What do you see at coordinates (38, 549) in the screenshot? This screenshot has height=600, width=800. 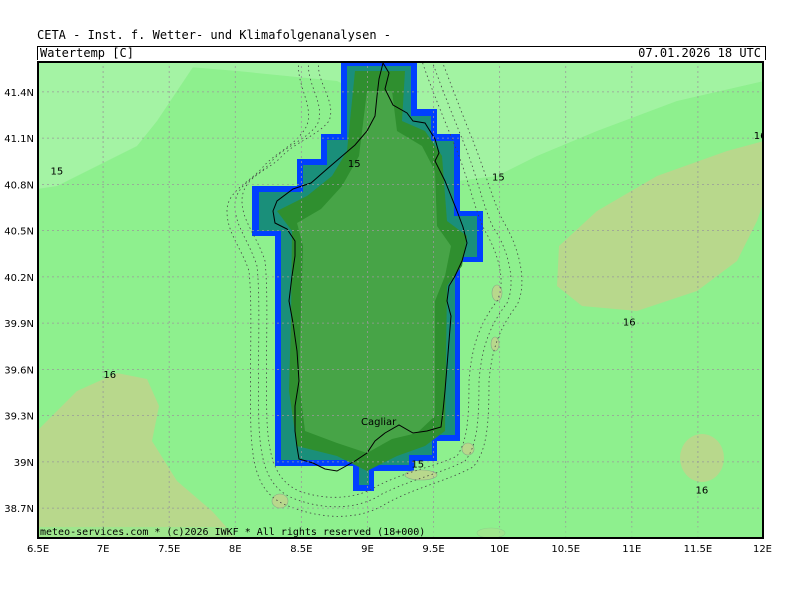 I see `lon-tick-label: 6.5E` at bounding box center [38, 549].